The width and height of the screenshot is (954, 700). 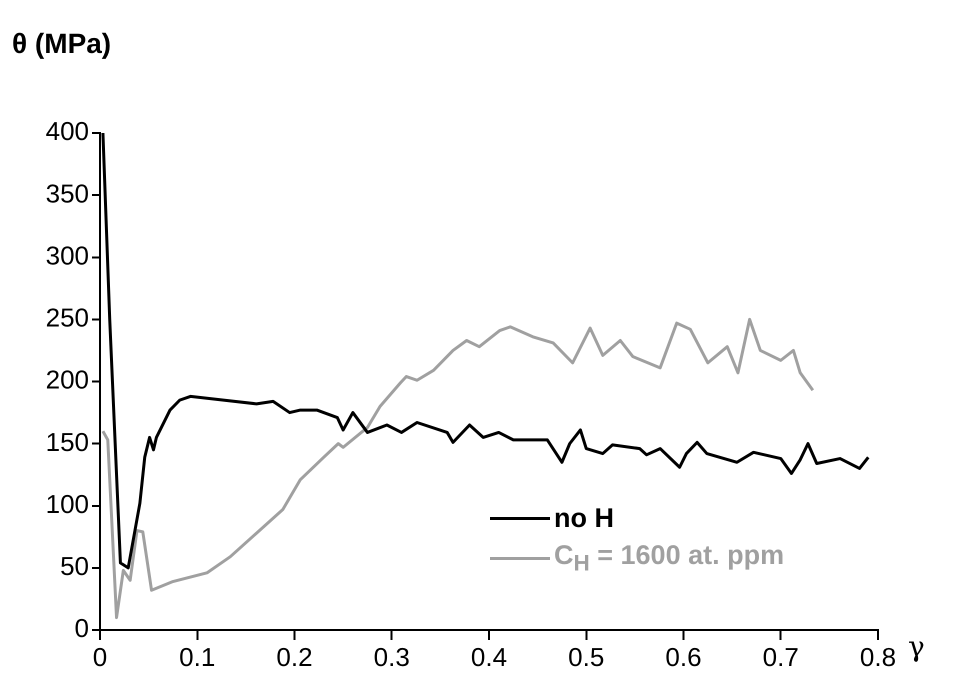 What do you see at coordinates (67, 379) in the screenshot?
I see `y-tick-label: 200` at bounding box center [67, 379].